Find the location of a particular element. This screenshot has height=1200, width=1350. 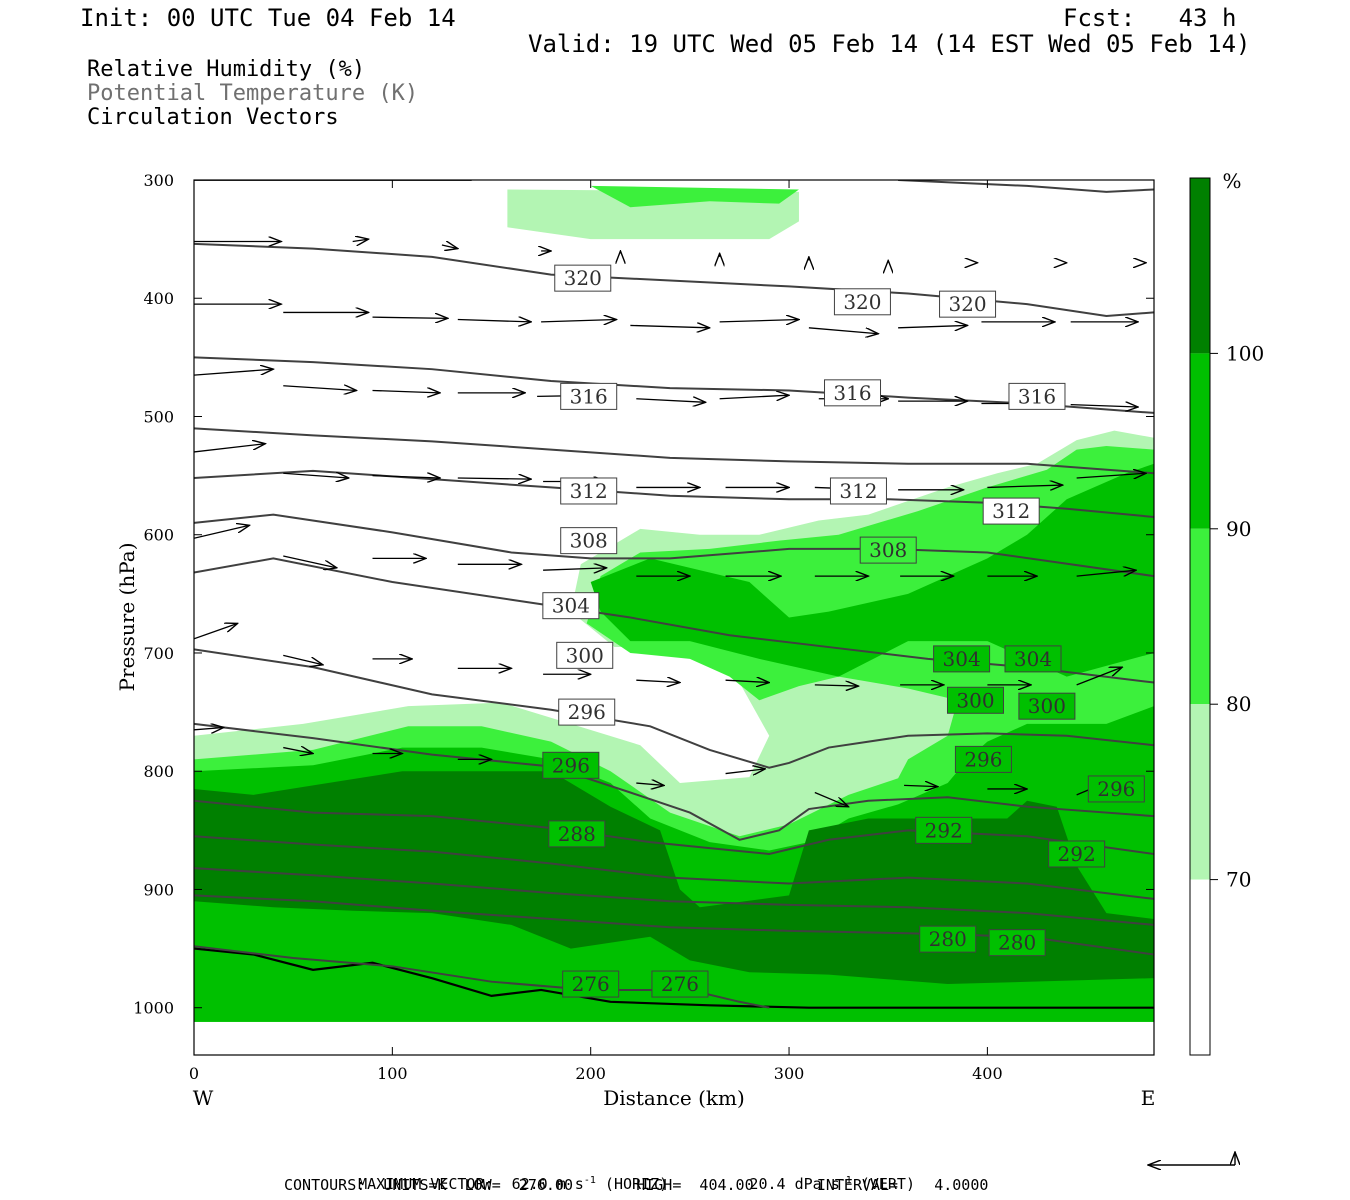

theta-label-320-1: 320 is located at coordinates (862, 302).